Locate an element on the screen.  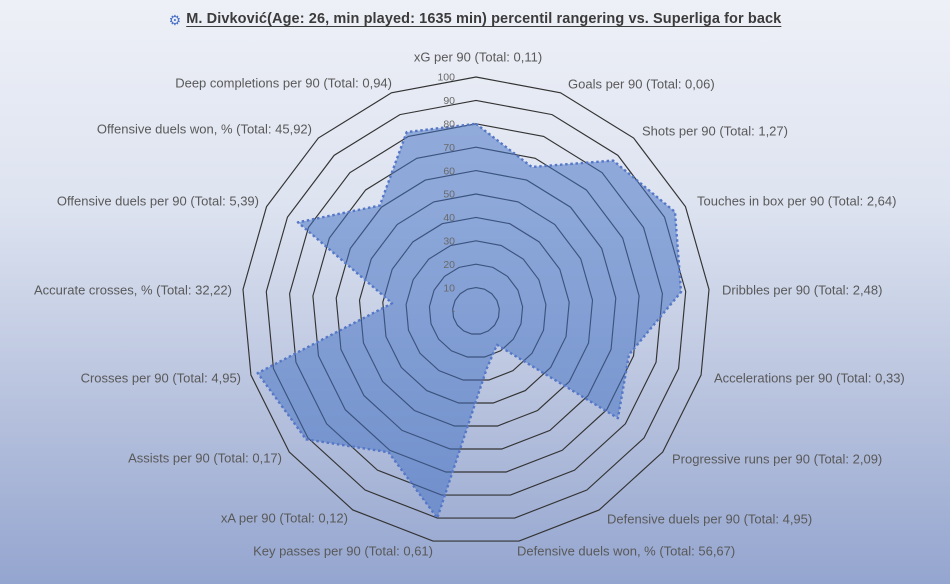
axis-label: Progressive runs per 90 (Total: 2,09) is located at coordinates (777, 459).